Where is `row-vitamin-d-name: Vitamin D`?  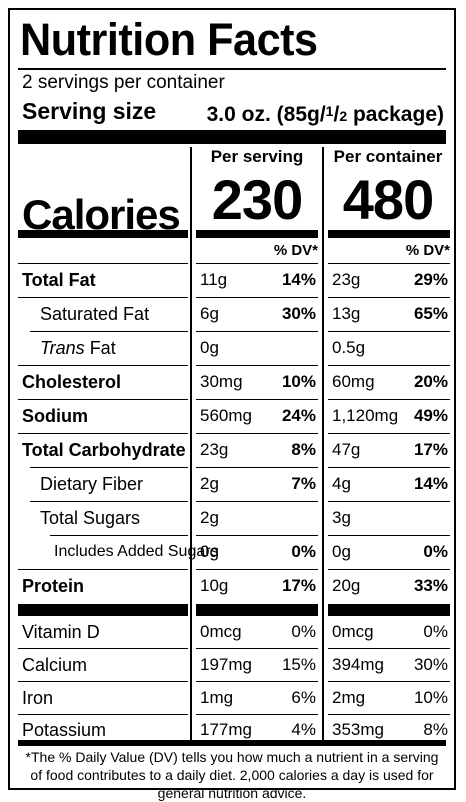
row-vitamin-d-name: Vitamin D is located at coordinates (61, 632).